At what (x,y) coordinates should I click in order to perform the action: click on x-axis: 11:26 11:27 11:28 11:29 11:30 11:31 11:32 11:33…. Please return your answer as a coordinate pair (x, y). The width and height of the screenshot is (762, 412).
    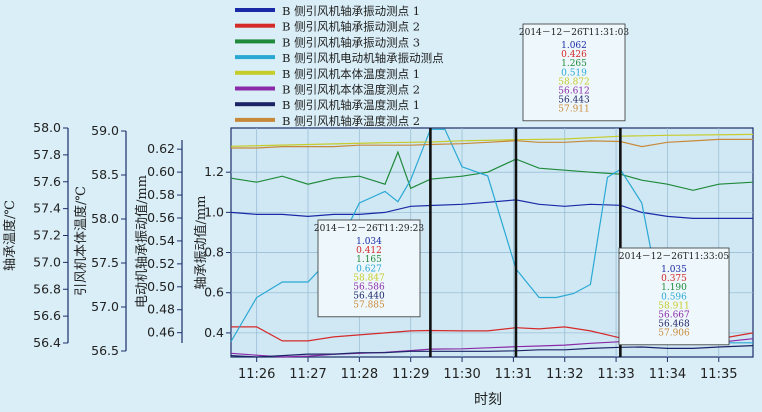
    Looking at the image, I should click on (488, 369).